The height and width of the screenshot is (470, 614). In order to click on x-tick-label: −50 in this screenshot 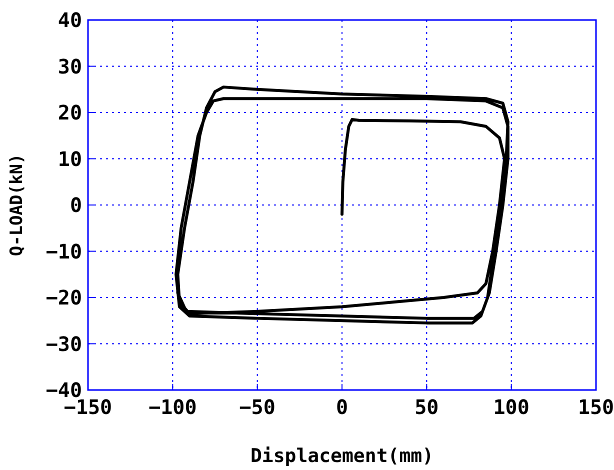, I will do `click(257, 407)`.